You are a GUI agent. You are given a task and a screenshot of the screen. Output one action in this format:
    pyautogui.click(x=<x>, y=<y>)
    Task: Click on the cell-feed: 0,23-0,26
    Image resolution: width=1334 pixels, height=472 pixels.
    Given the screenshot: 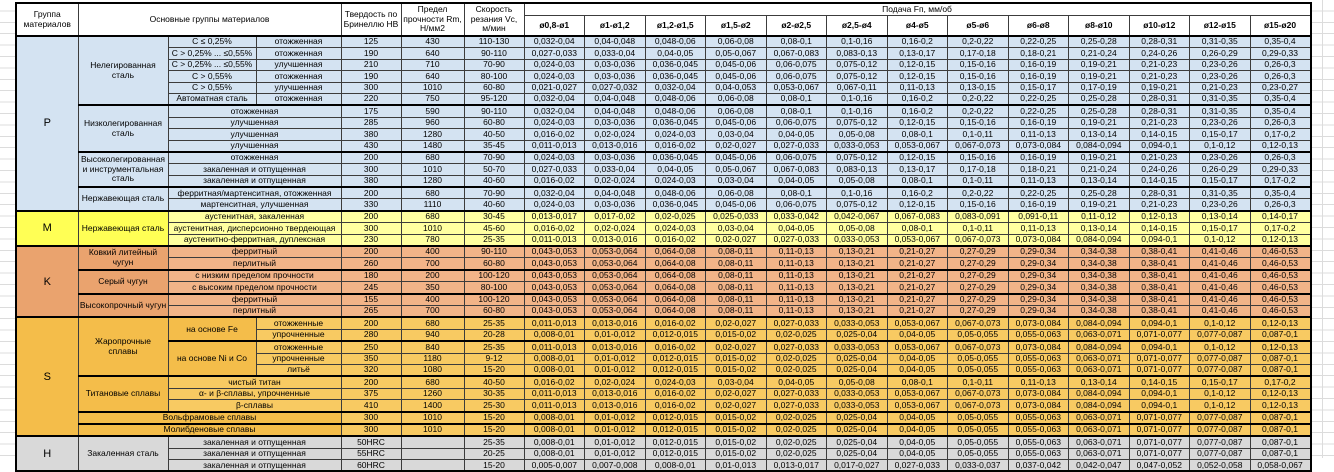 What is the action you would take?
    pyautogui.click(x=1220, y=205)
    